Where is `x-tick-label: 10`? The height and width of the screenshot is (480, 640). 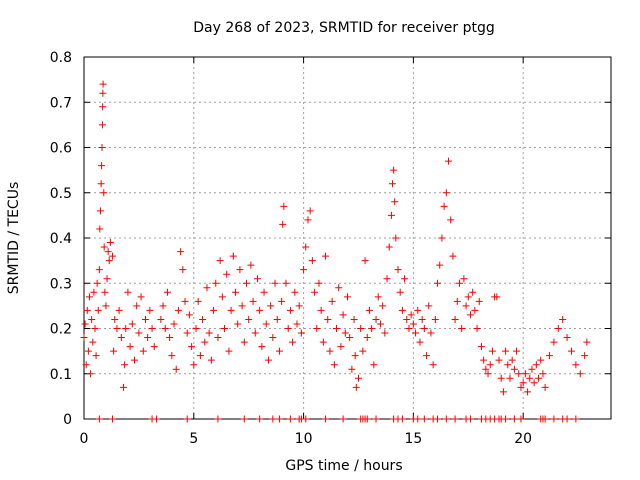
x-tick-label: 10 is located at coordinates (304, 439).